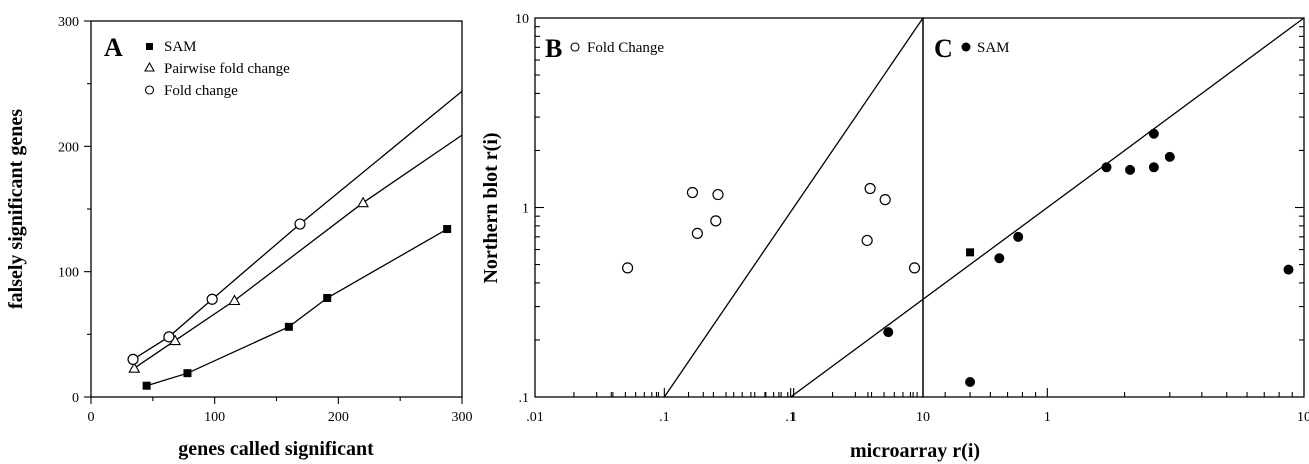 This screenshot has height=464, width=1309. Describe the element at coordinates (625, 48) in the screenshot. I see `panel-b-legend-label: Fold Change` at that location.